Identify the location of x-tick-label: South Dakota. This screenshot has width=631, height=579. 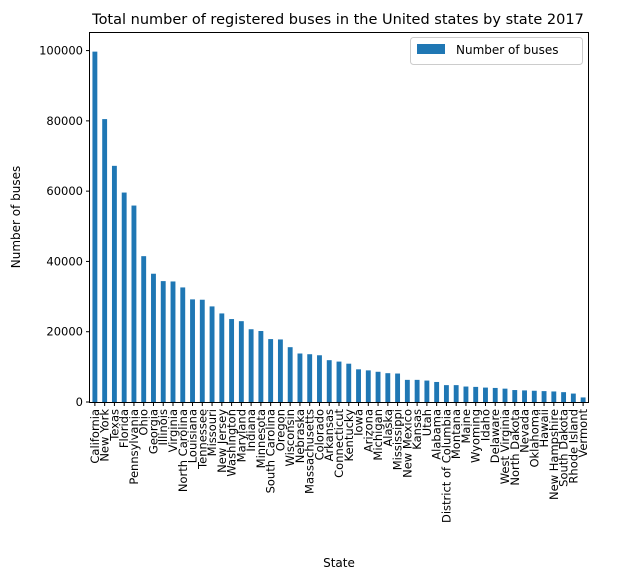
(564, 448).